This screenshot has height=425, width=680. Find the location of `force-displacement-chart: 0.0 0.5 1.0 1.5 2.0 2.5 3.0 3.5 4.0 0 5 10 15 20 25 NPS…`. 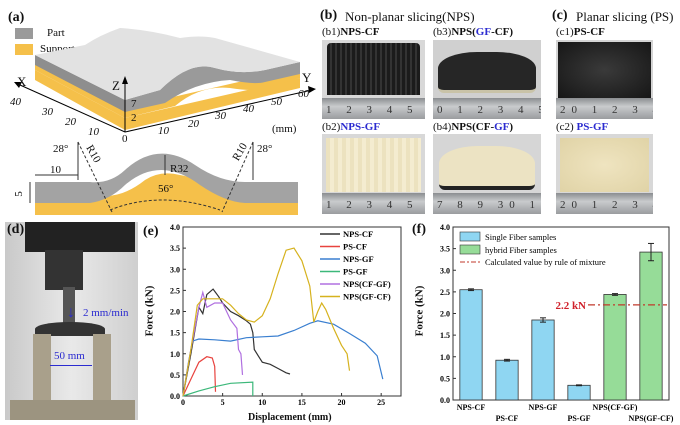

force-displacement-chart: 0.0 0.5 1.0 1.5 2.0 2.5 3.0 3.5 4.0 0 5 10 15 20 25 NPS… is located at coordinates (286, 315).